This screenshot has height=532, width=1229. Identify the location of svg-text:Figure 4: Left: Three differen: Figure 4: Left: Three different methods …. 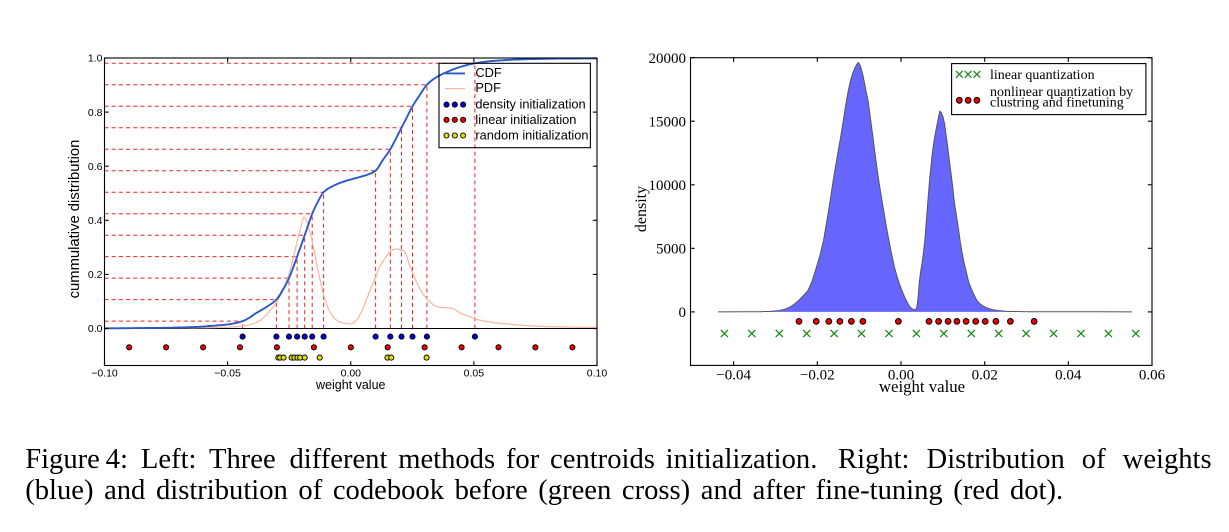
(421, 459).